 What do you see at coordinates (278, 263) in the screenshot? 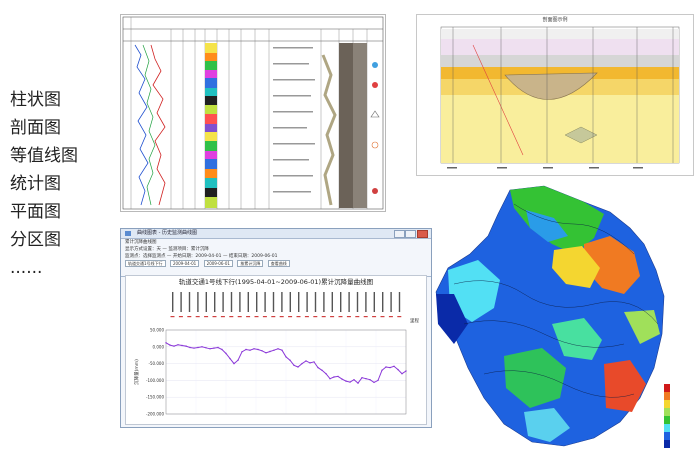
I see `view-curve-button: 查看曲线` at bounding box center [278, 263].